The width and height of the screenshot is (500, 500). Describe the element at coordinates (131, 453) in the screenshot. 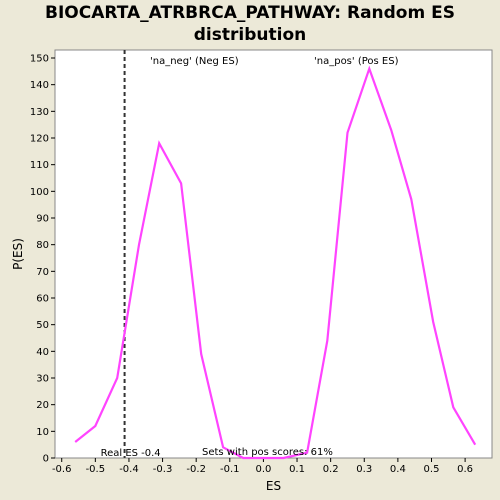

I see `real-es-label: Real ES -0.4` at that location.